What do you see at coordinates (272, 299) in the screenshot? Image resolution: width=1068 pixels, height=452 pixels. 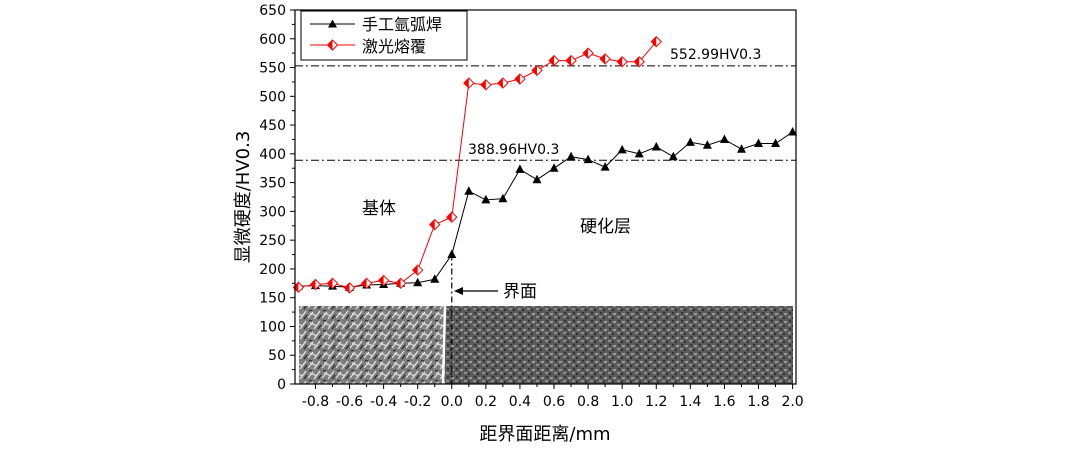 I see `y-tick-label: 150` at bounding box center [272, 299].